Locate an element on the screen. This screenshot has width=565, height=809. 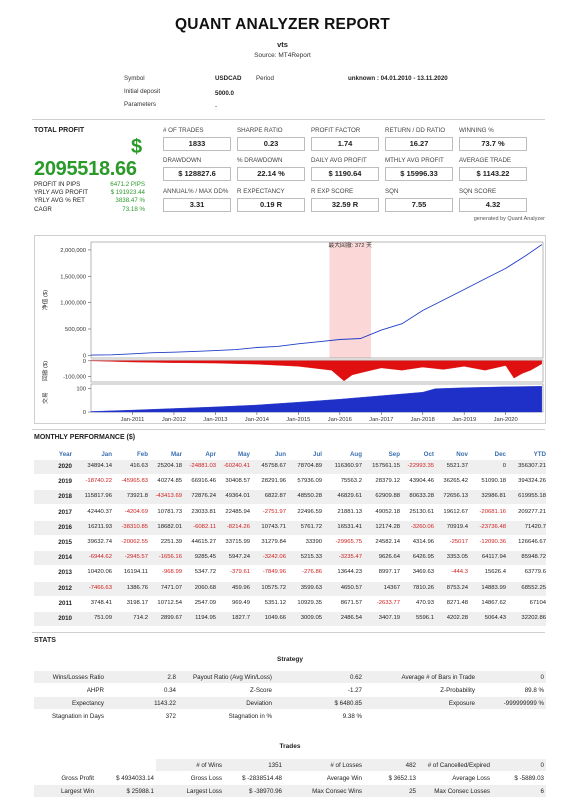
month-value-cell: 24582.14 is located at coordinates (387, 542).